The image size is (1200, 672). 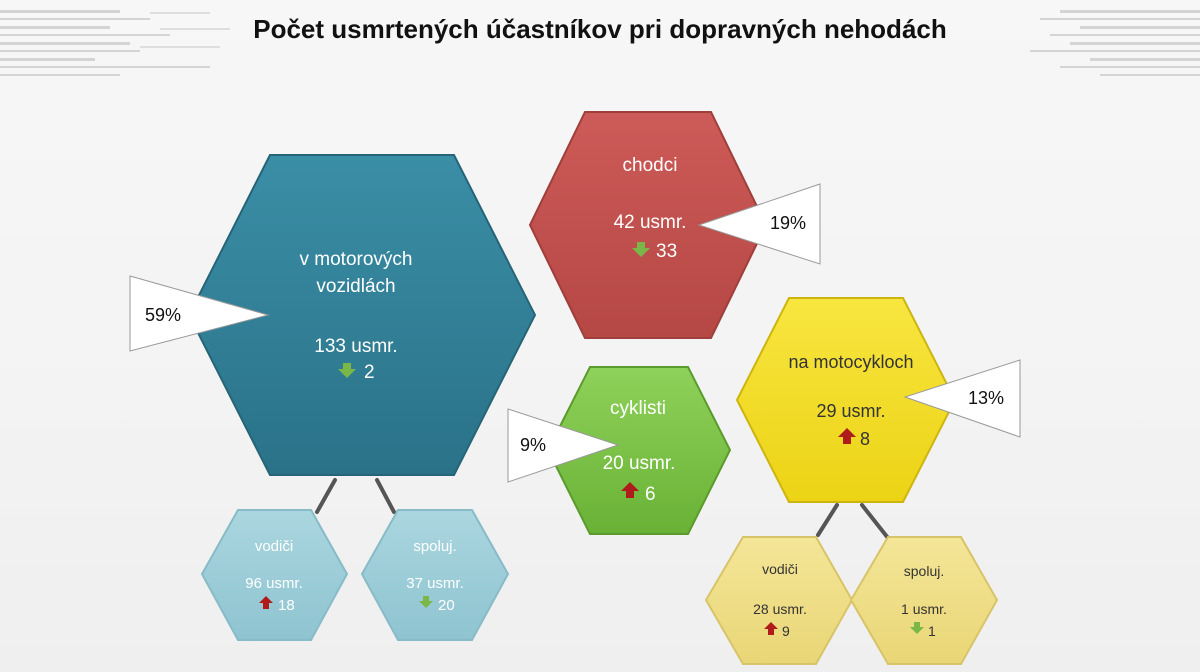 I want to click on share-chodci: 19%, so click(x=788, y=223).